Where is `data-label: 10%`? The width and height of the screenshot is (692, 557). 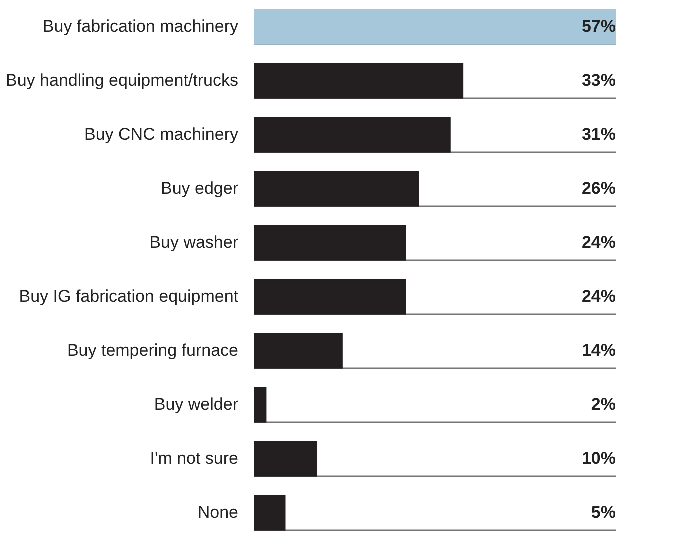 data-label: 10% is located at coordinates (599, 458).